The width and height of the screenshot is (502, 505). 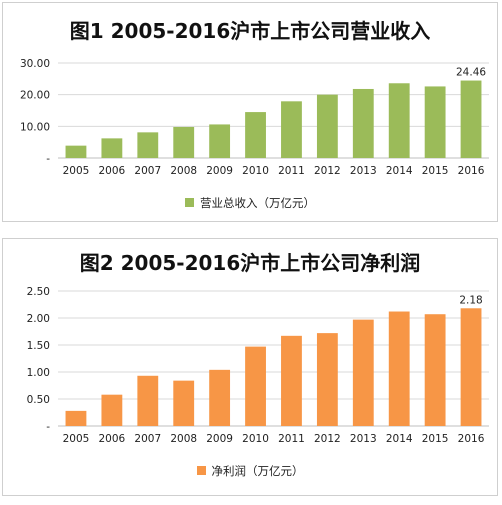 I want to click on y-tick-label: 2.00, so click(x=38, y=319).